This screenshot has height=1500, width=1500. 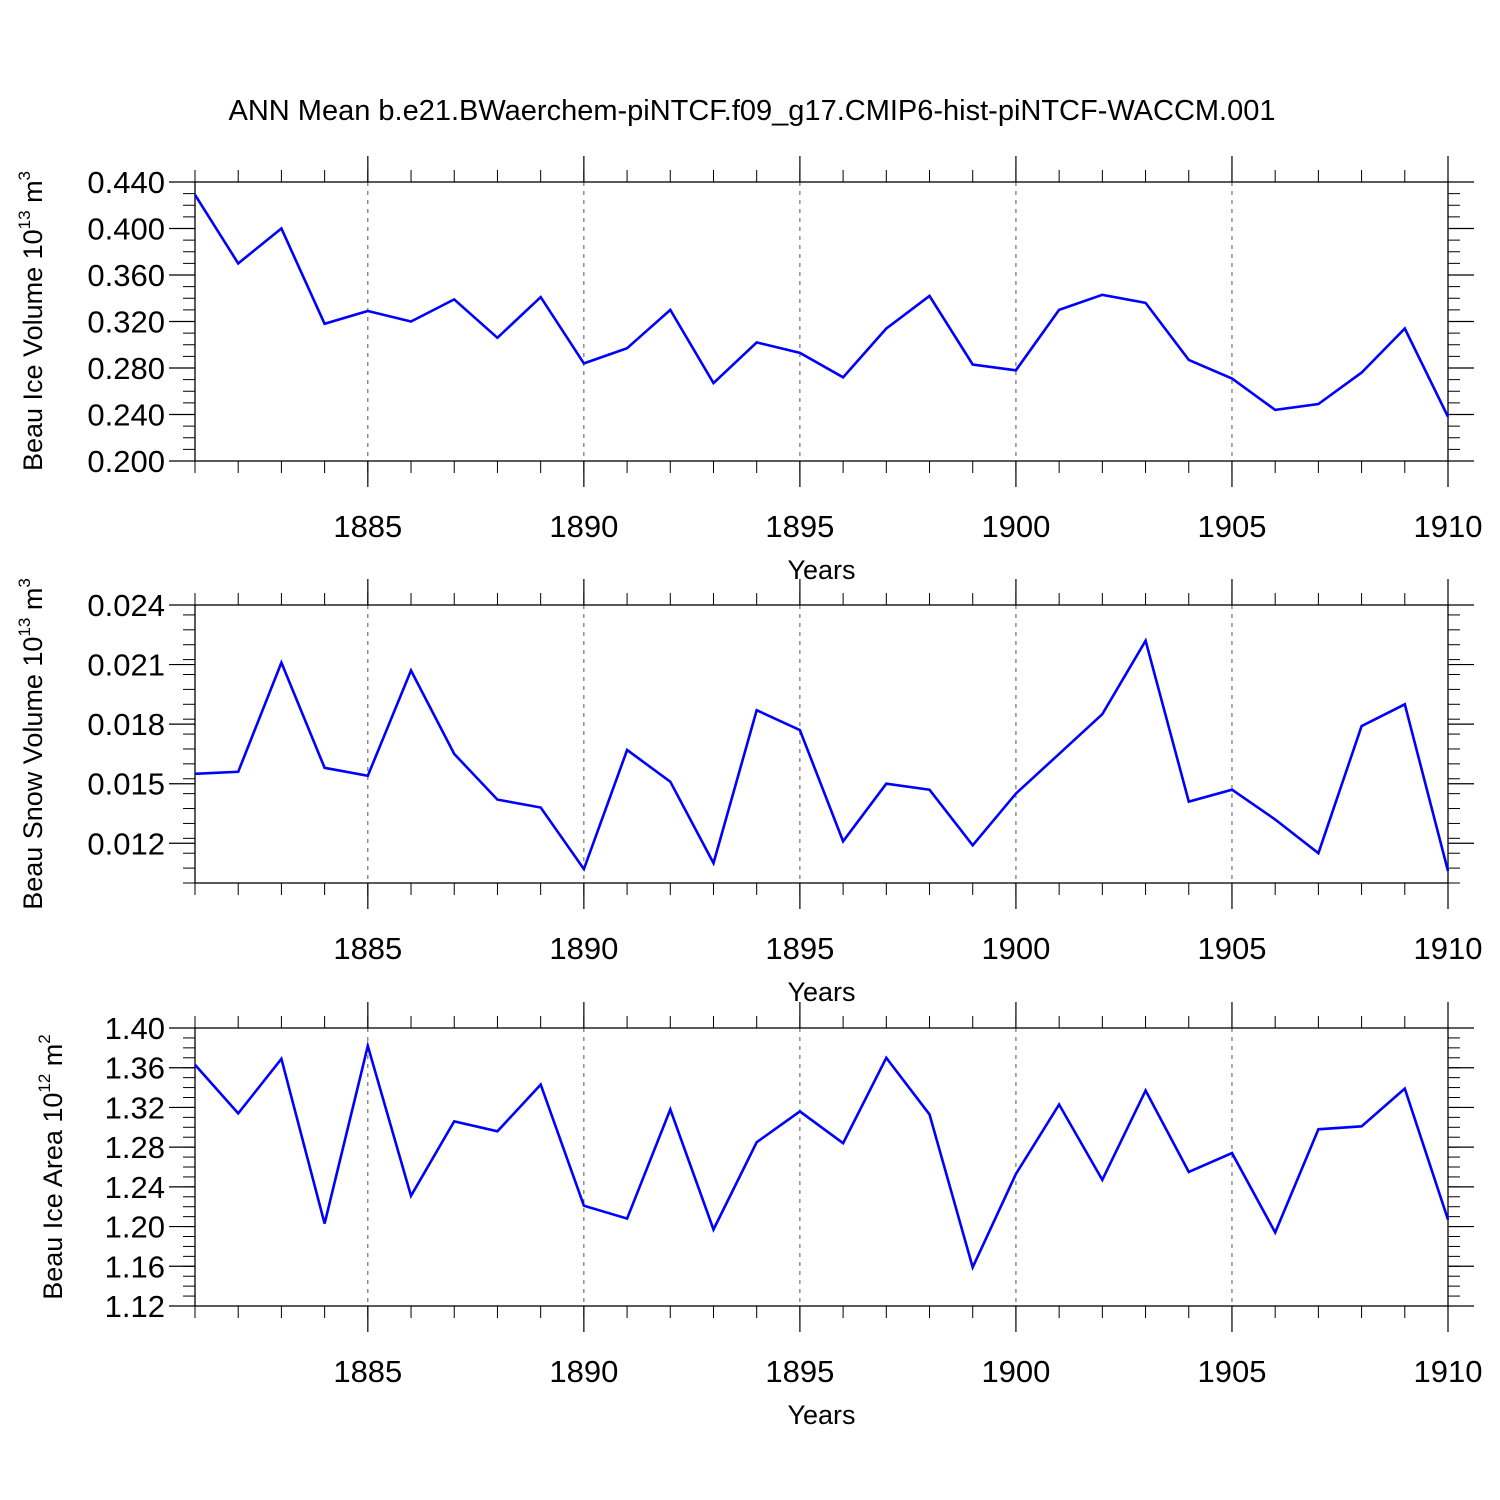 What do you see at coordinates (135, 1107) in the screenshot?
I see `y-tick-label: 1.32` at bounding box center [135, 1107].